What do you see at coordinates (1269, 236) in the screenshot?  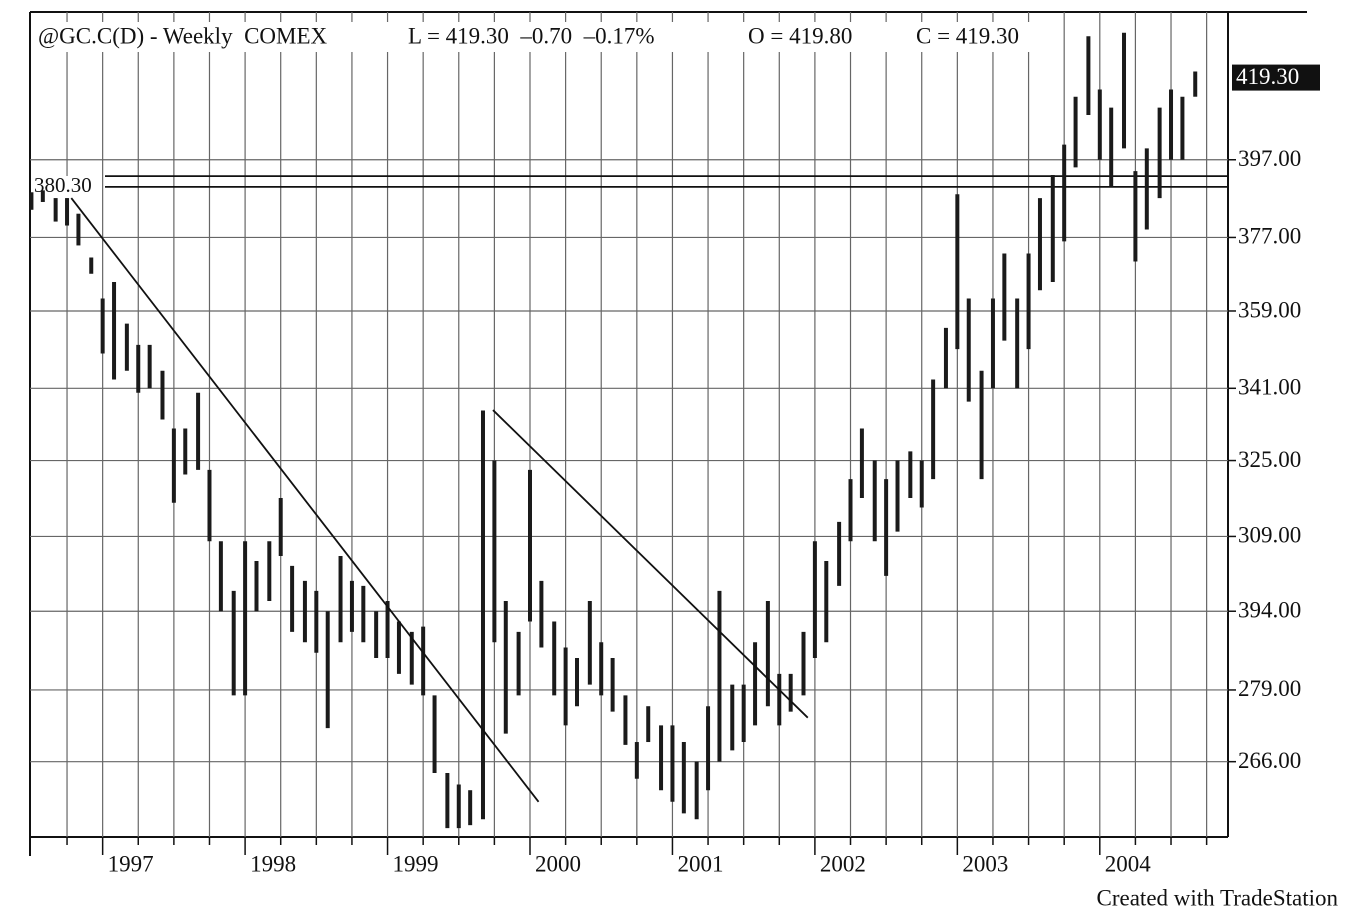 I see `y-tick-label: 377.00` at bounding box center [1269, 236].